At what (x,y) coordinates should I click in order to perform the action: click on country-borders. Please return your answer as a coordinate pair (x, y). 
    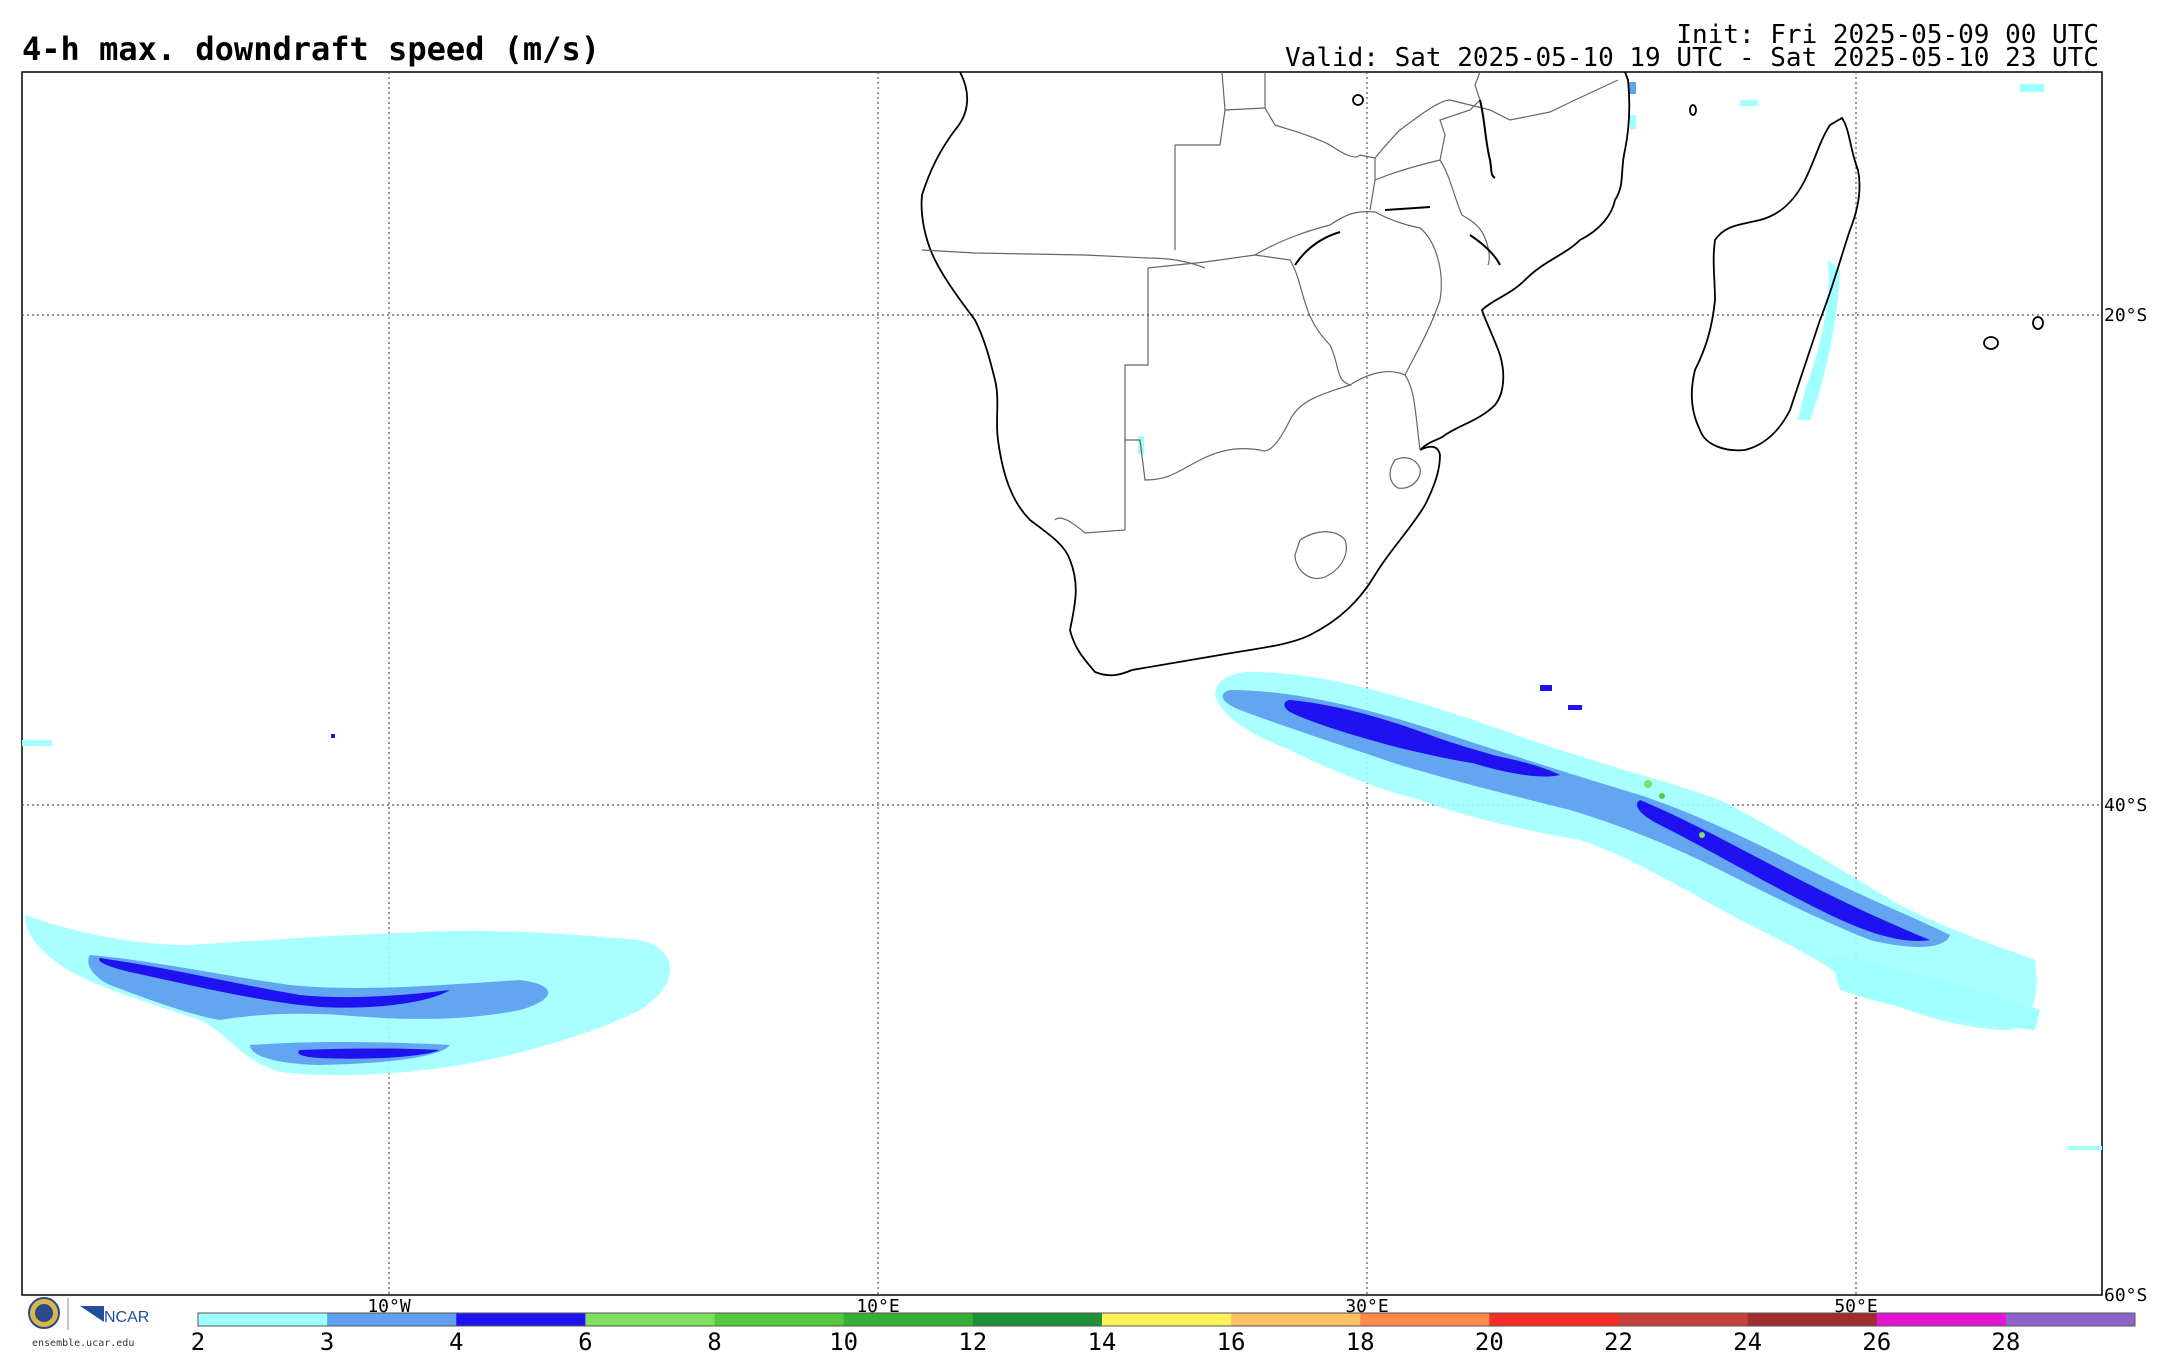
    Looking at the image, I should click on (1270, 325).